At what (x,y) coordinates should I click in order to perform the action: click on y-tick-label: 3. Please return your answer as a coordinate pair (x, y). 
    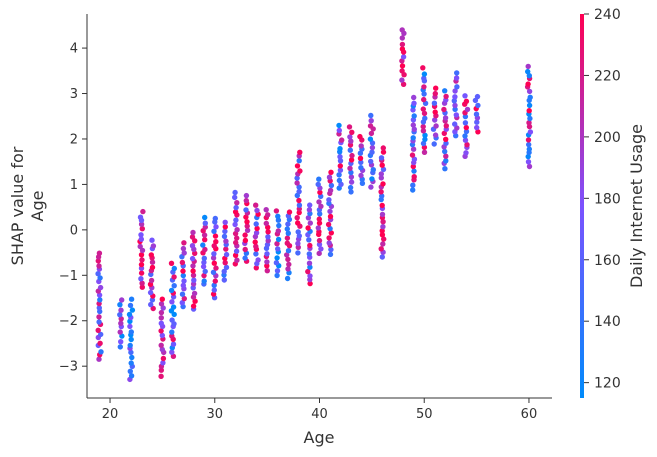
    Looking at the image, I should click on (74, 94).